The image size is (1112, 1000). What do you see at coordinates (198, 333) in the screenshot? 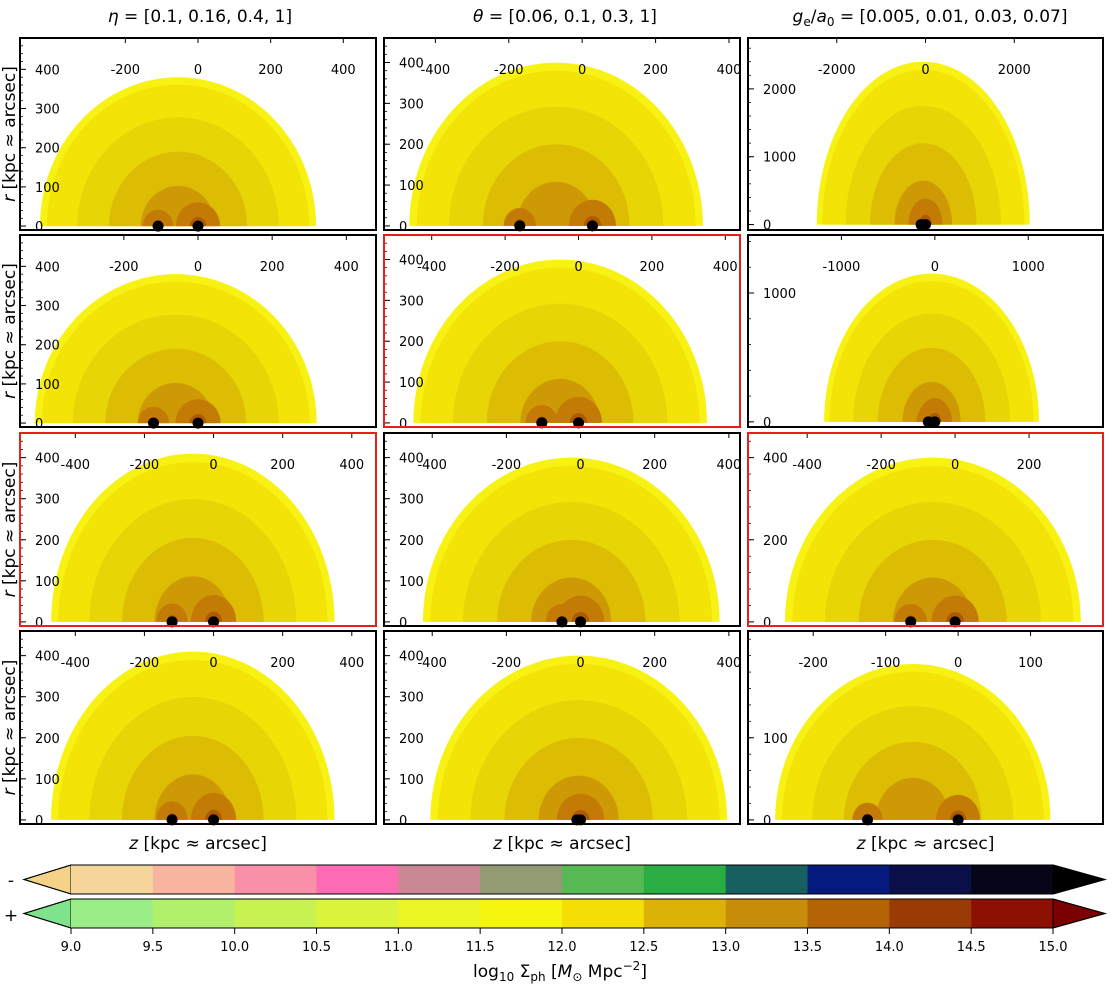
I see `panel-r1c0: 0 100 200 300 400 -200 0 200 400` at bounding box center [198, 333].